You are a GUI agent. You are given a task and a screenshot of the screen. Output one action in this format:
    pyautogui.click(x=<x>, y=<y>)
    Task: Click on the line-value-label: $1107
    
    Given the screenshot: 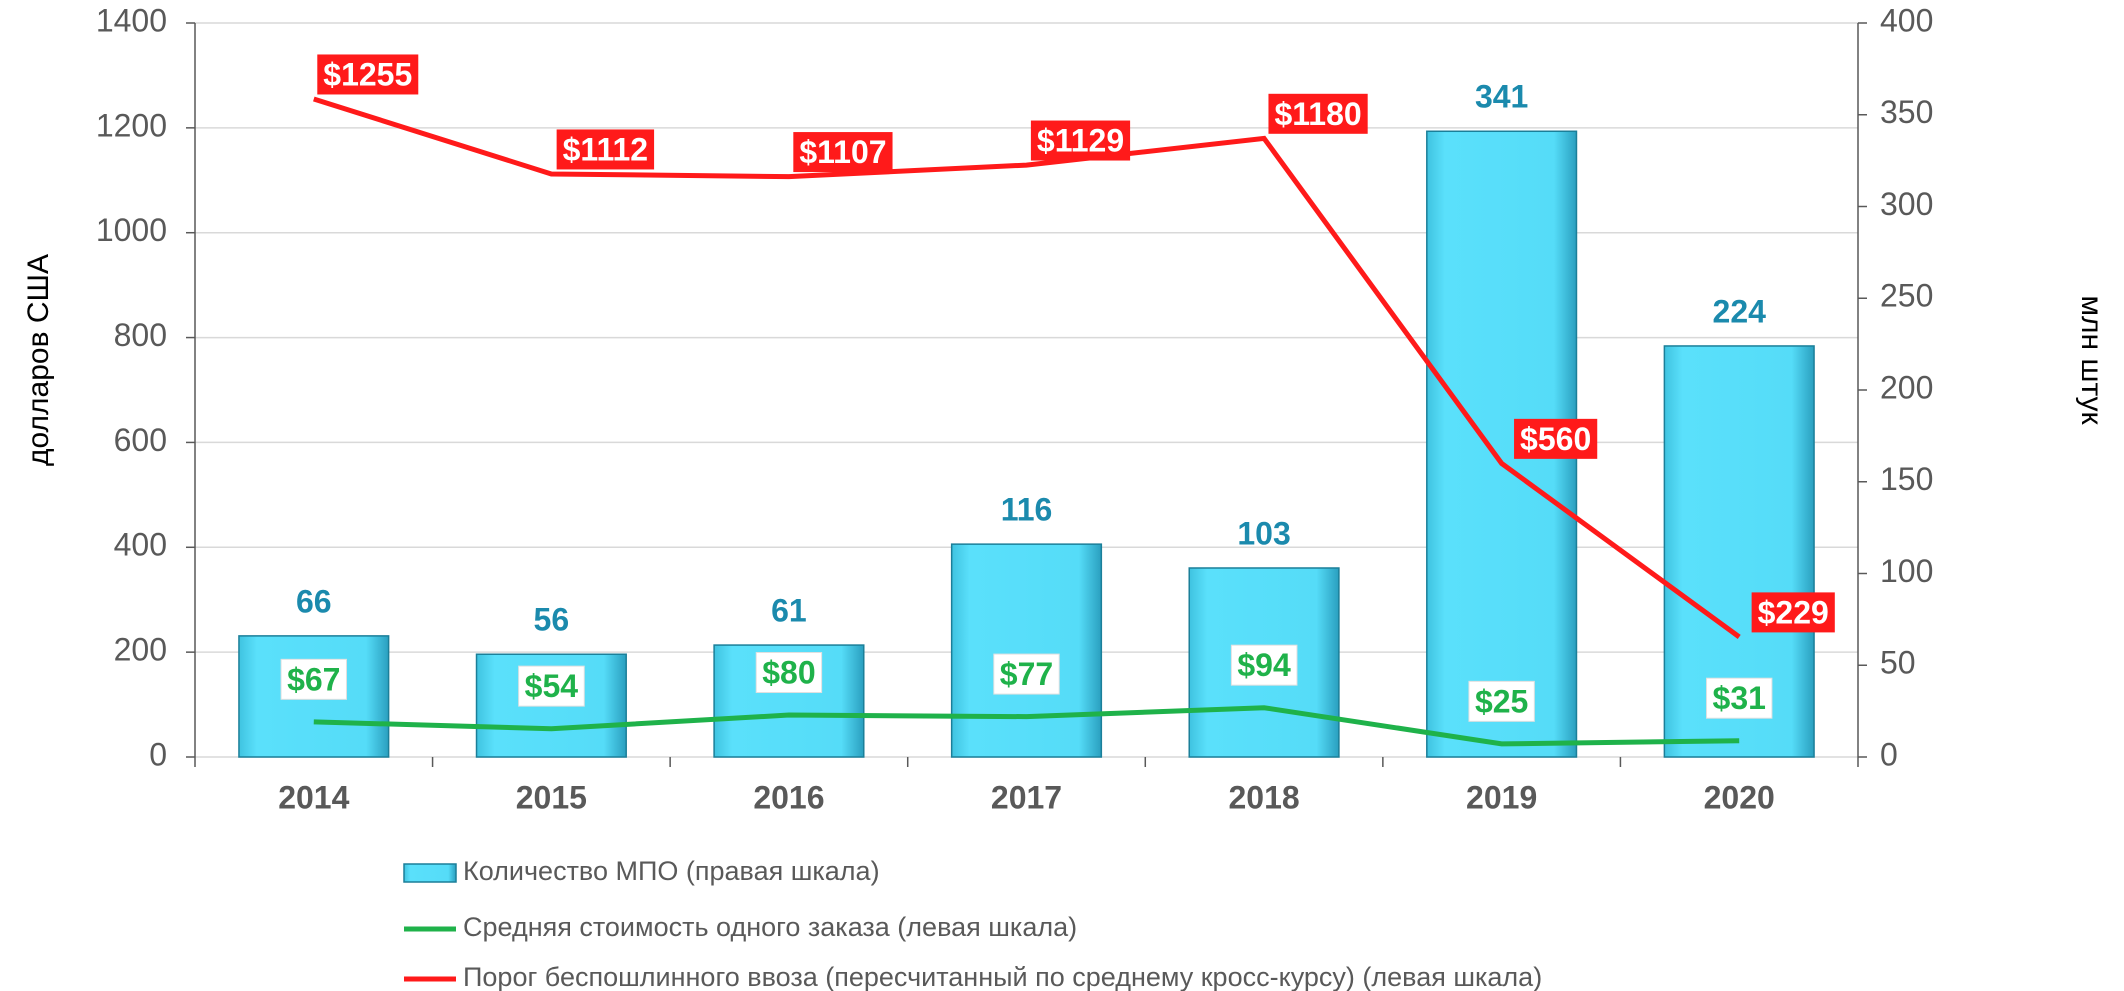 What is the action you would take?
    pyautogui.click(x=842, y=152)
    